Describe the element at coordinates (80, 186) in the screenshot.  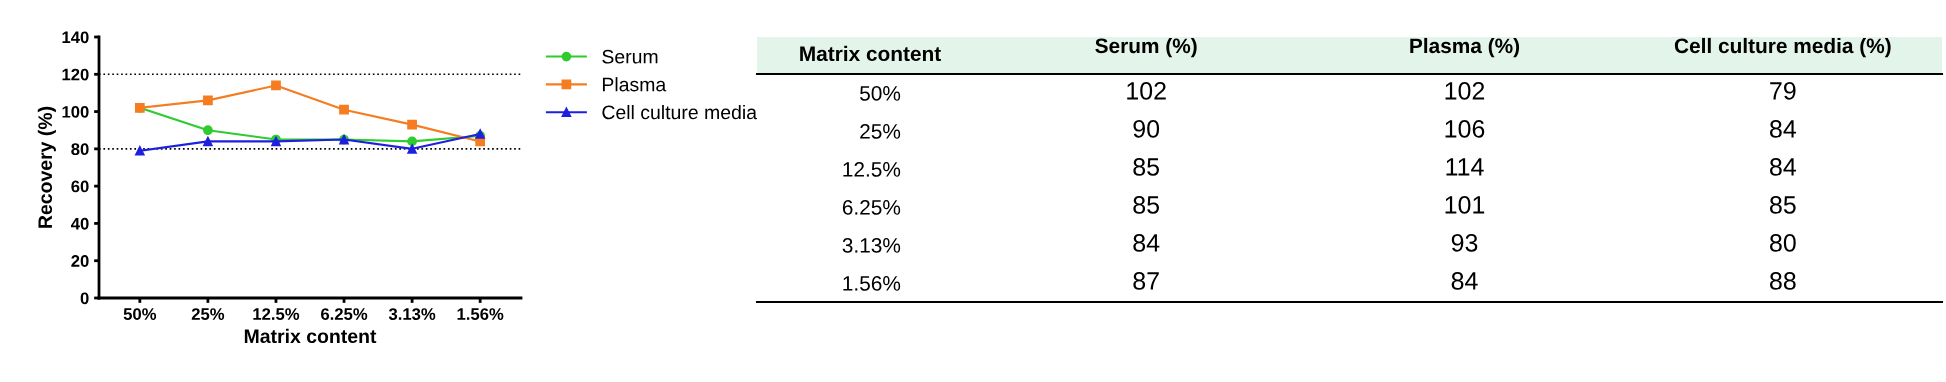
I see `y-tick-label: 60` at that location.